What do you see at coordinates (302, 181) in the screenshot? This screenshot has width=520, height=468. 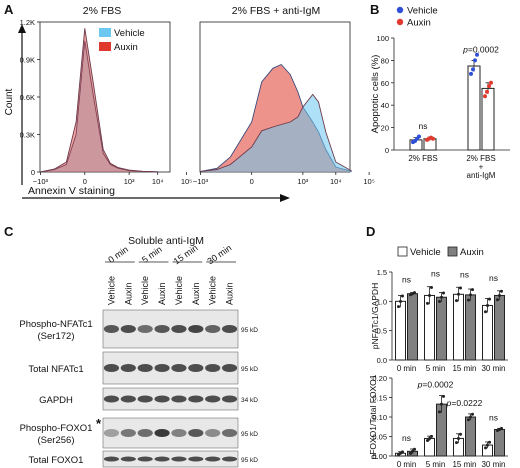 I see `x-tick-label: 10³` at bounding box center [302, 181].